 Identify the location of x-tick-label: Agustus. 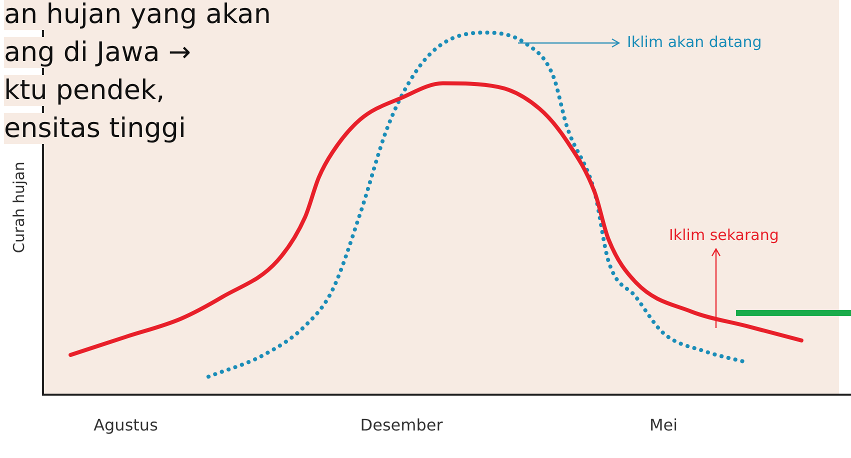
(126, 425).